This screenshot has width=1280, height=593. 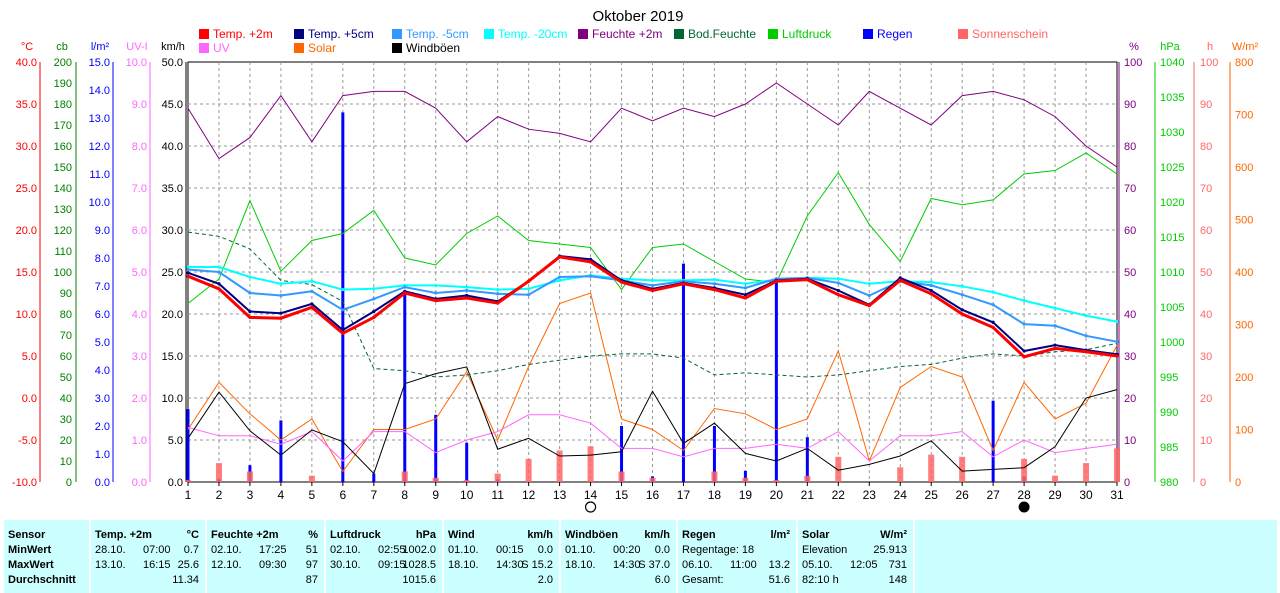 I want to click on legend-label: Sonnenschein, so click(x=1010, y=34).